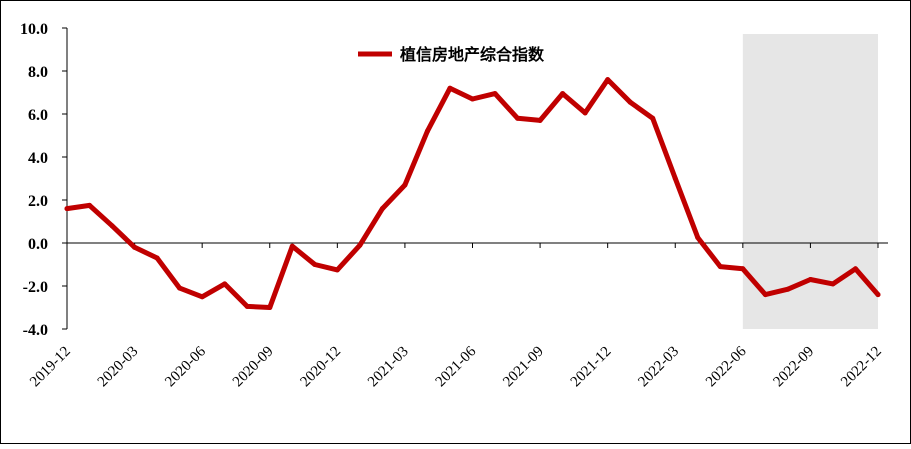 This screenshot has width=911, height=449. I want to click on y-tick-label: 8.0, so click(38, 72).